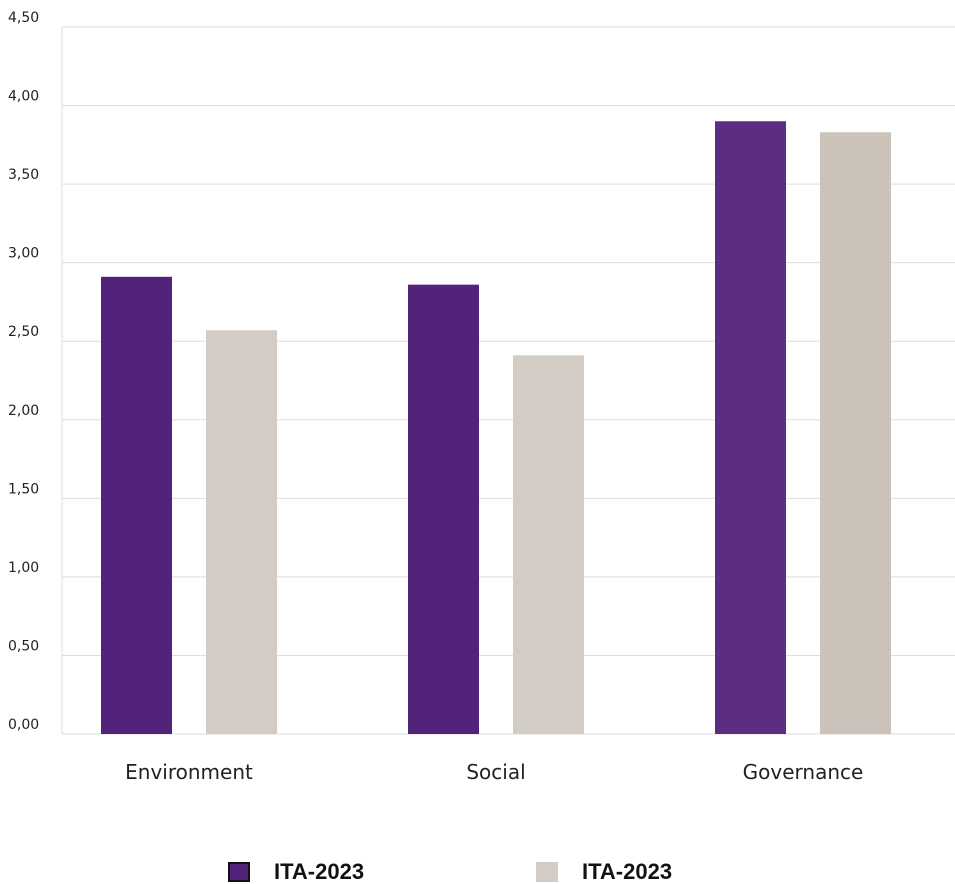 The image size is (955, 884). I want to click on legend: ITA-2023 ITA-2023, so click(477, 872).